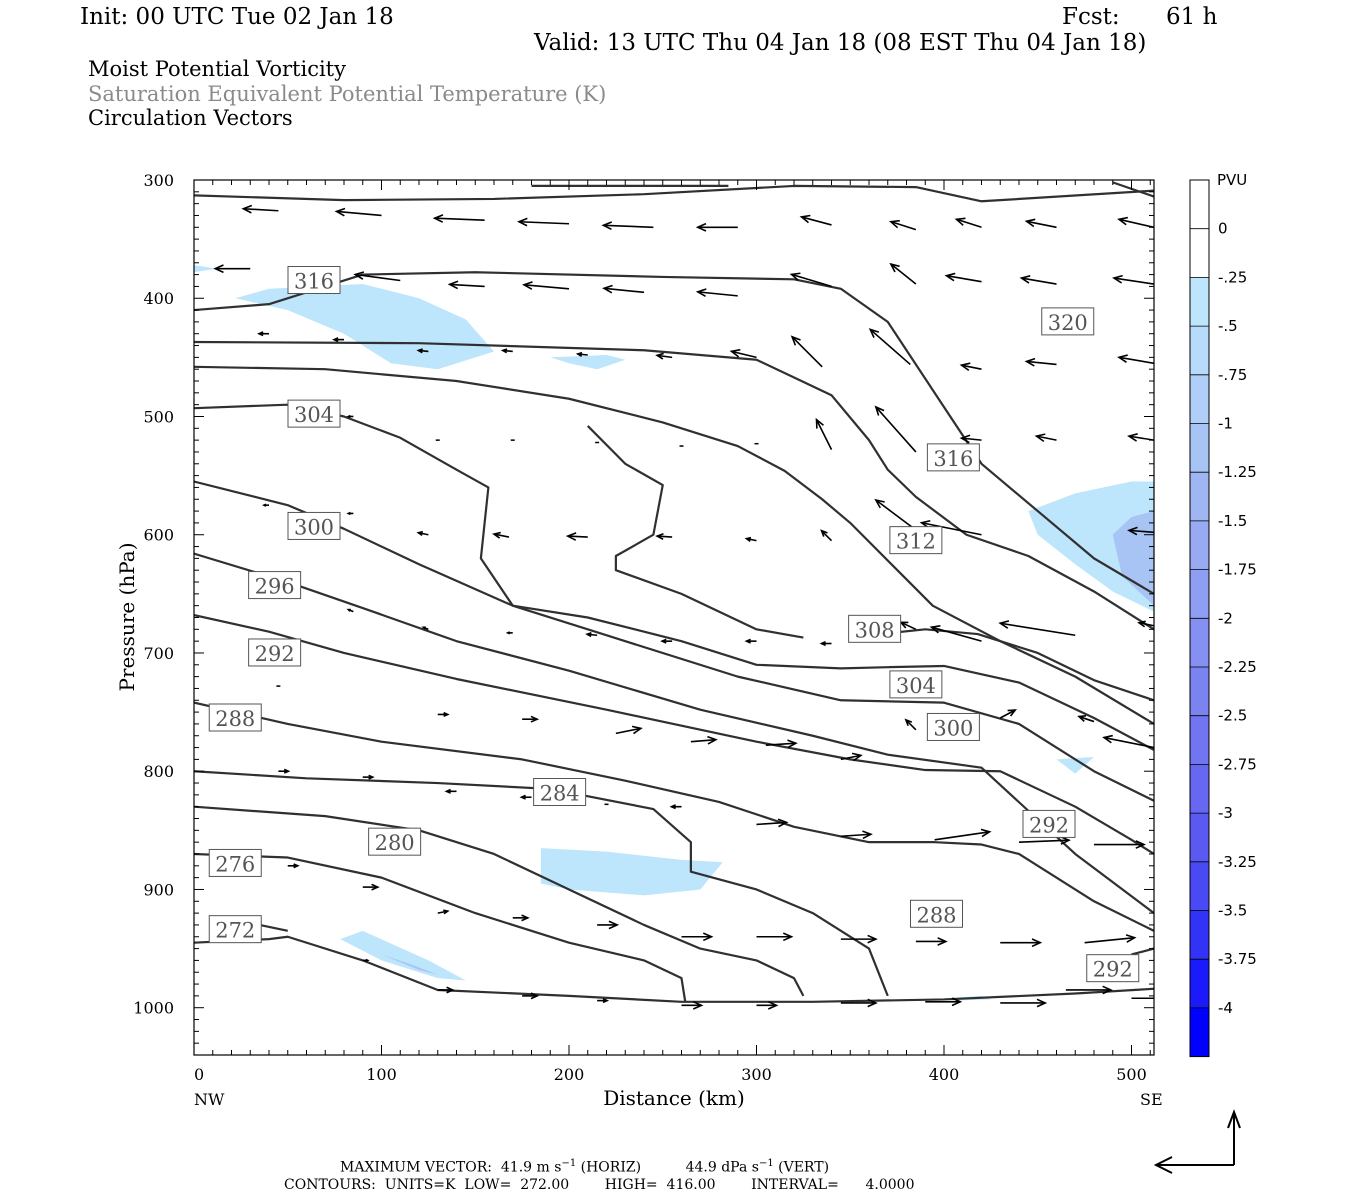 The height and width of the screenshot is (1200, 1350). I want to click on contour-label-text: 292, so click(1049, 825).